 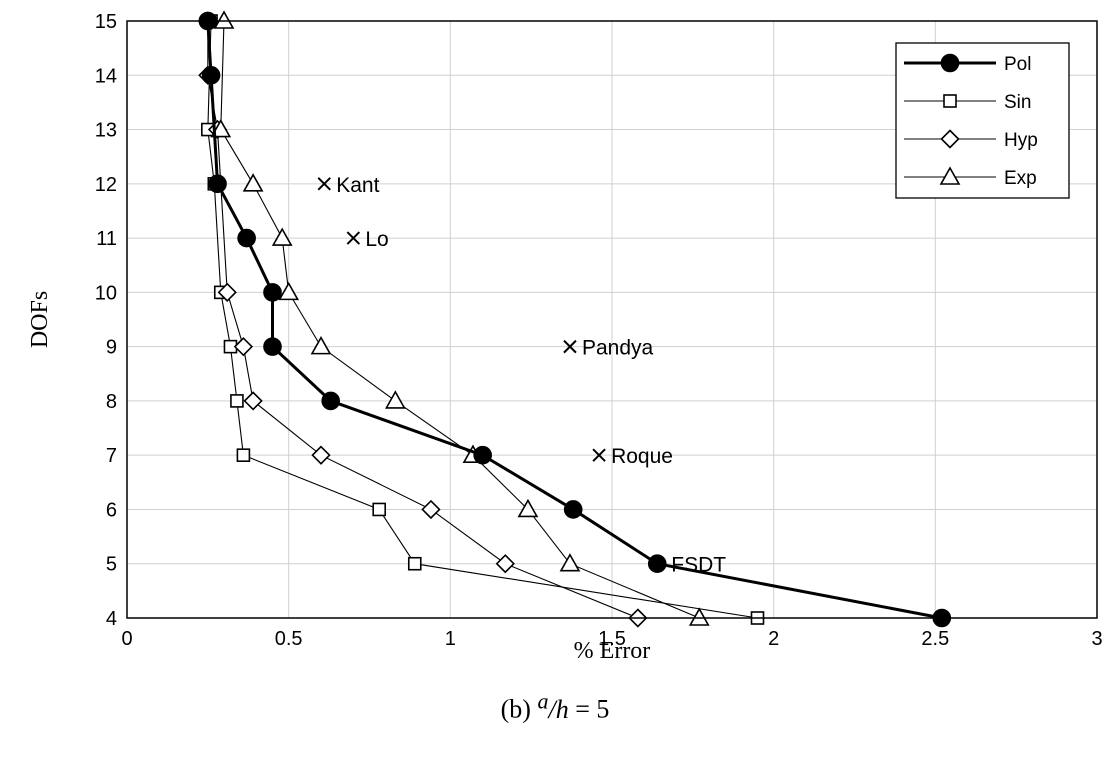 I want to click on x-tick-label: 1.5, so click(x=612, y=639).